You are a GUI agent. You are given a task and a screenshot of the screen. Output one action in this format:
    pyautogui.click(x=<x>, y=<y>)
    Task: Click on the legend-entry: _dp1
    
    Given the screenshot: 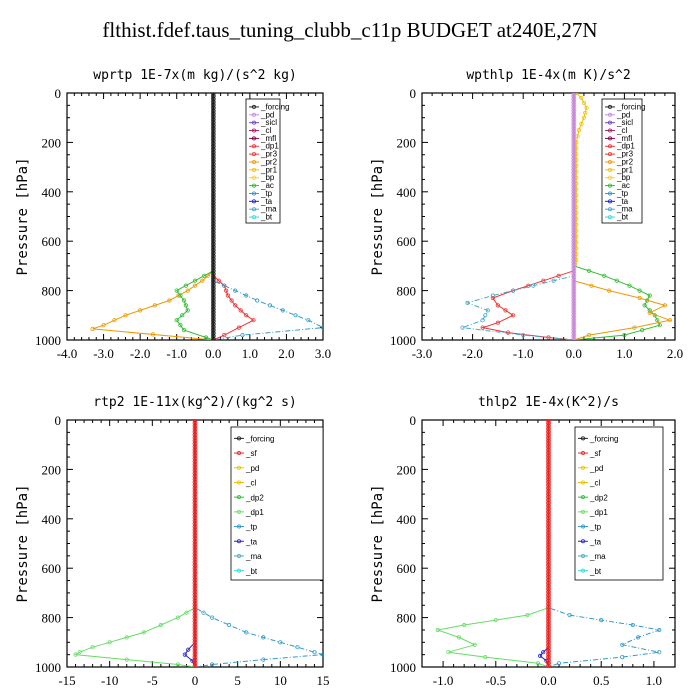 What is the action you would take?
    pyautogui.click(x=625, y=146)
    